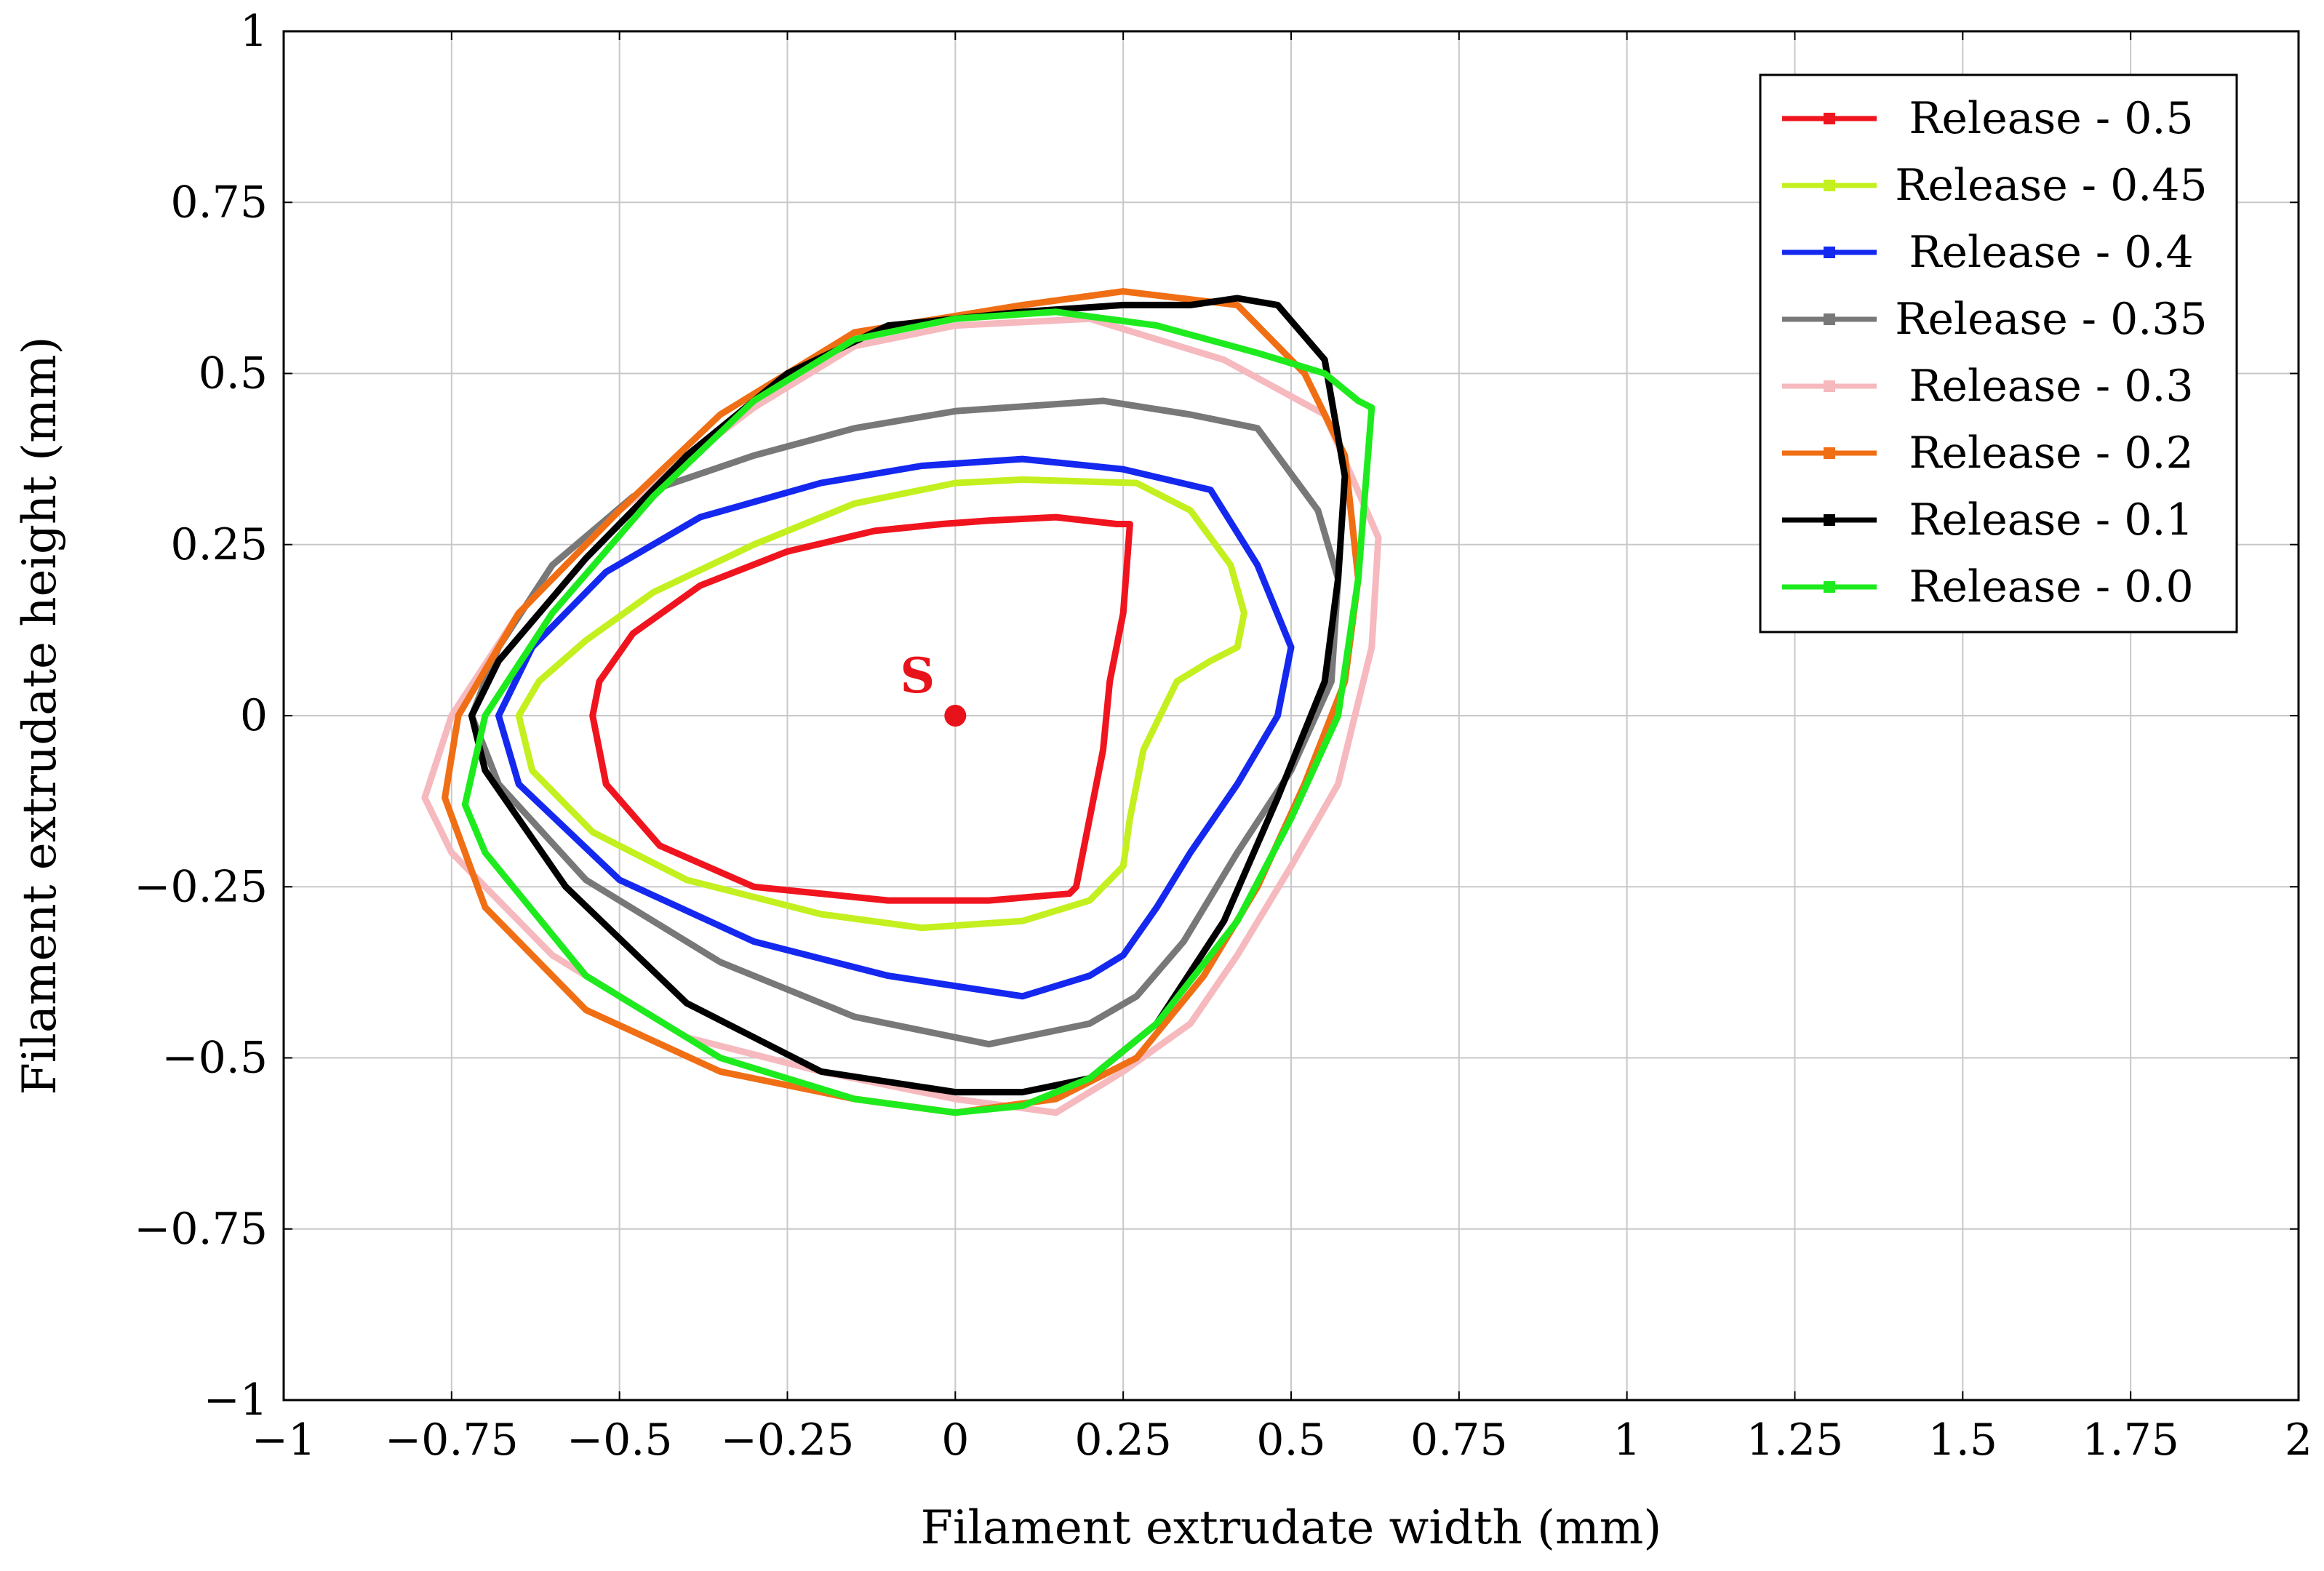  Describe the element at coordinates (2051, 118) in the screenshot. I see `legend-label: Release - 0.5` at that location.